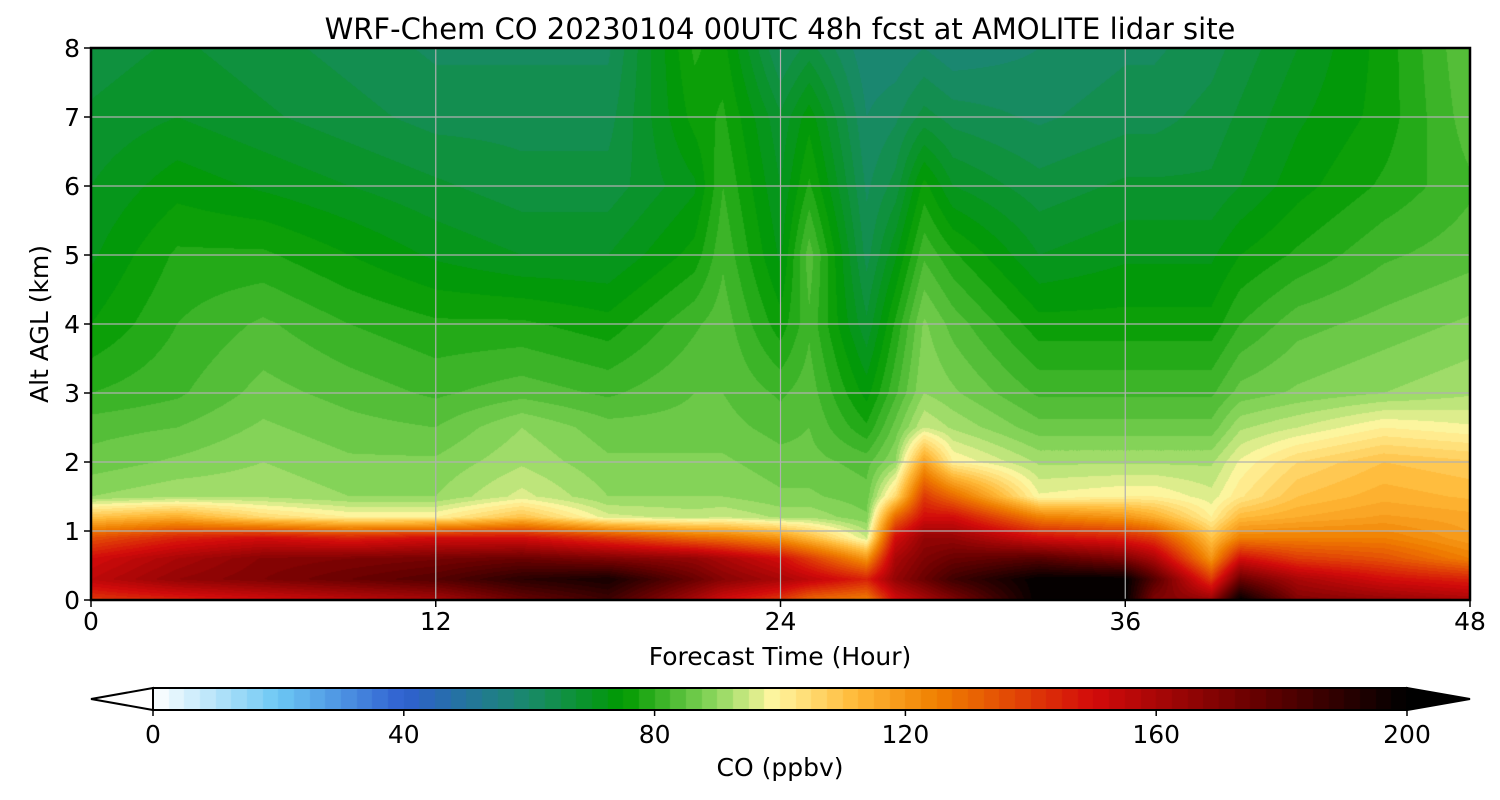 Image resolution: width=1500 pixels, height=800 pixels. I want to click on colorbar-over-extension, so click(1438, 699).